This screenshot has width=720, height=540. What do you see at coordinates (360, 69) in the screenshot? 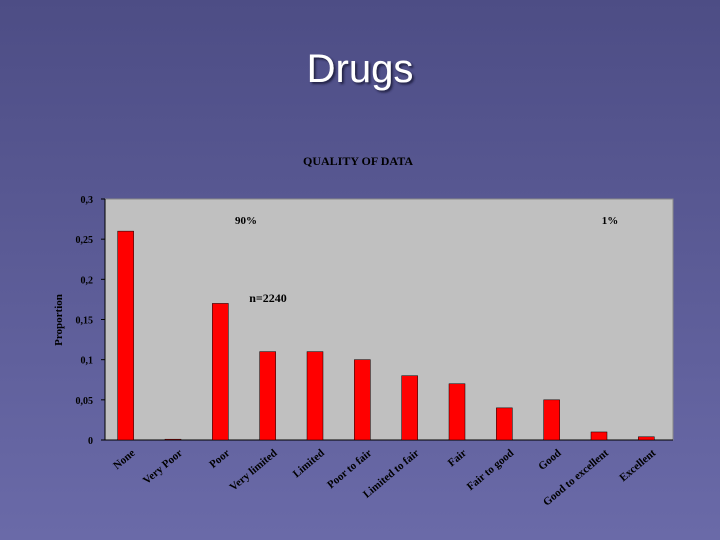
I see `slide-title: Drugs` at bounding box center [360, 69].